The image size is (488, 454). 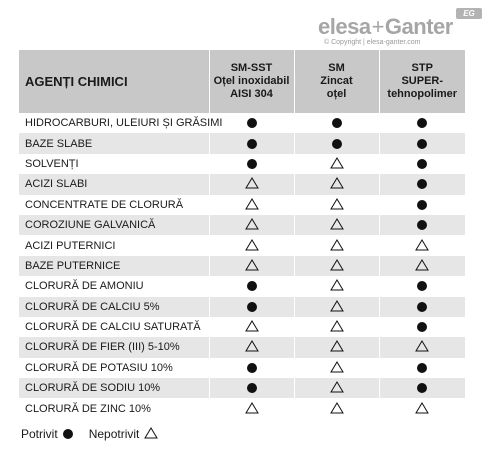 I want to click on table-row: ACIZI SLABI, so click(x=242, y=184).